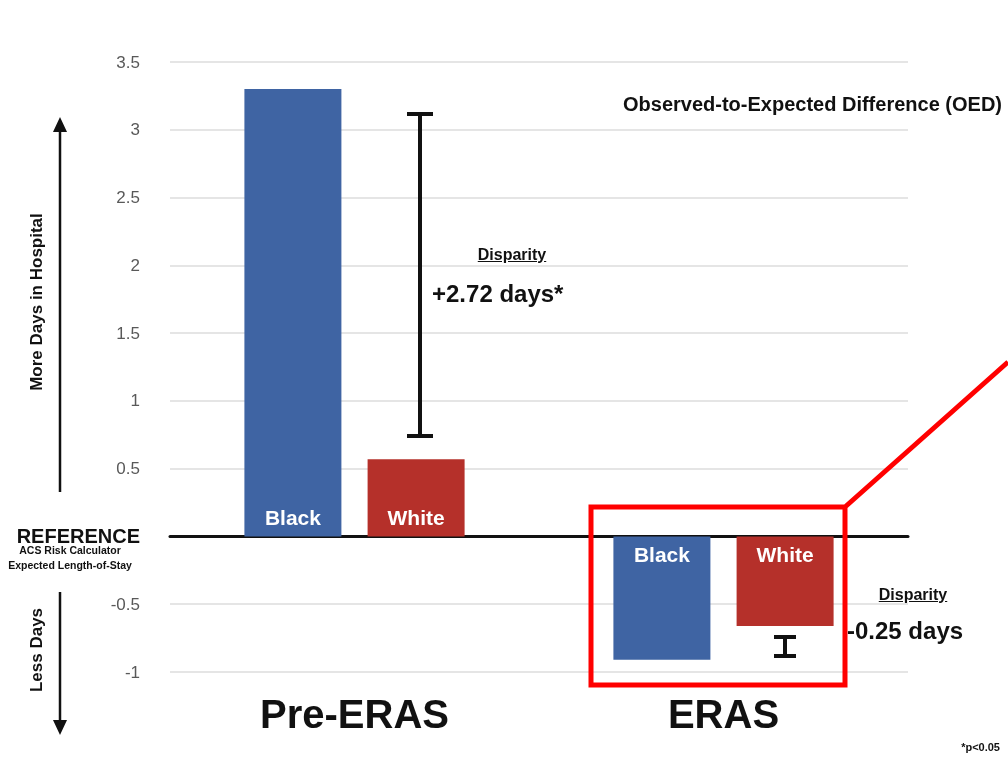 The image size is (1008, 768). What do you see at coordinates (980, 747) in the screenshot?
I see `text: *p<0.05` at bounding box center [980, 747].